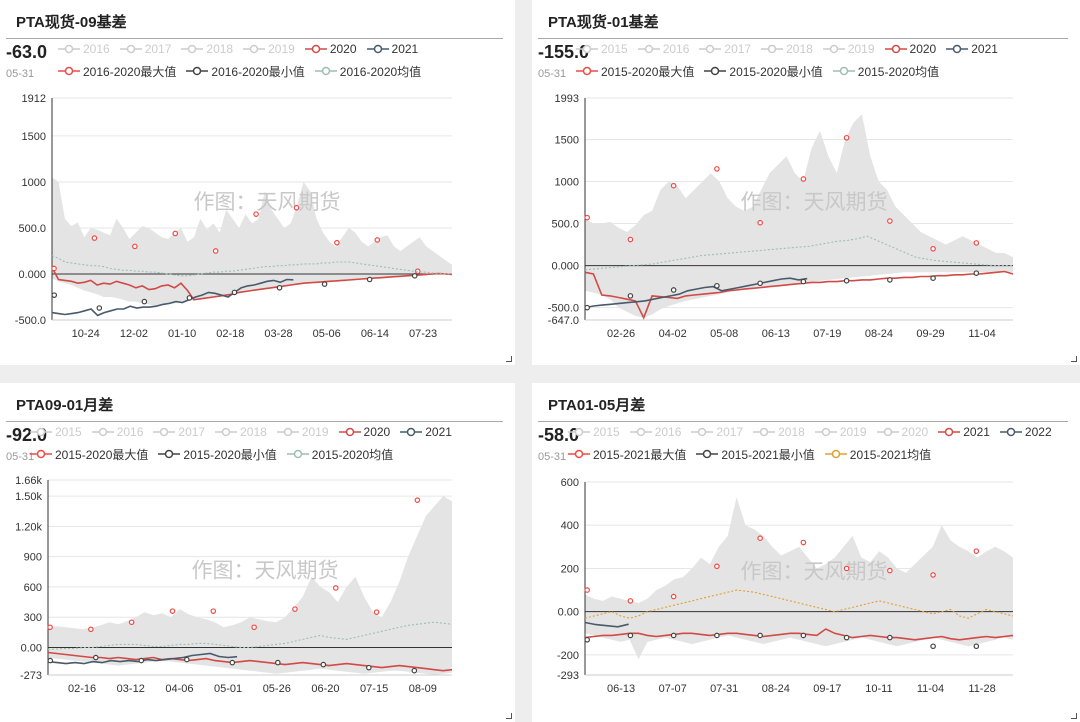 The width and height of the screenshot is (1080, 722). I want to click on series-2015-2020最大值, so click(234, 565).